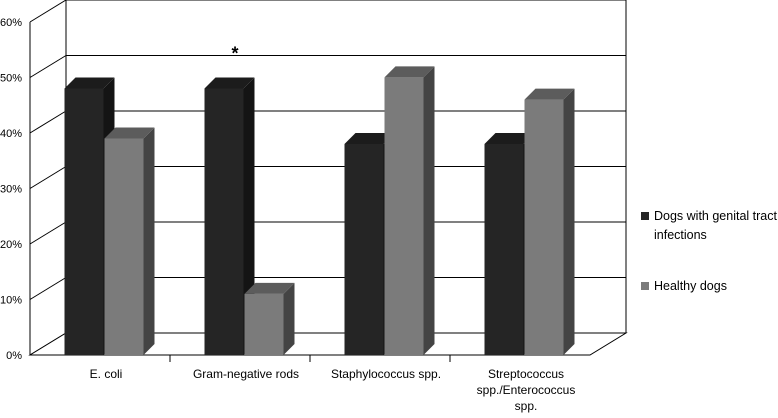 The image size is (778, 418). I want to click on x-tick-label: Staphylococcus spp., so click(386, 374).